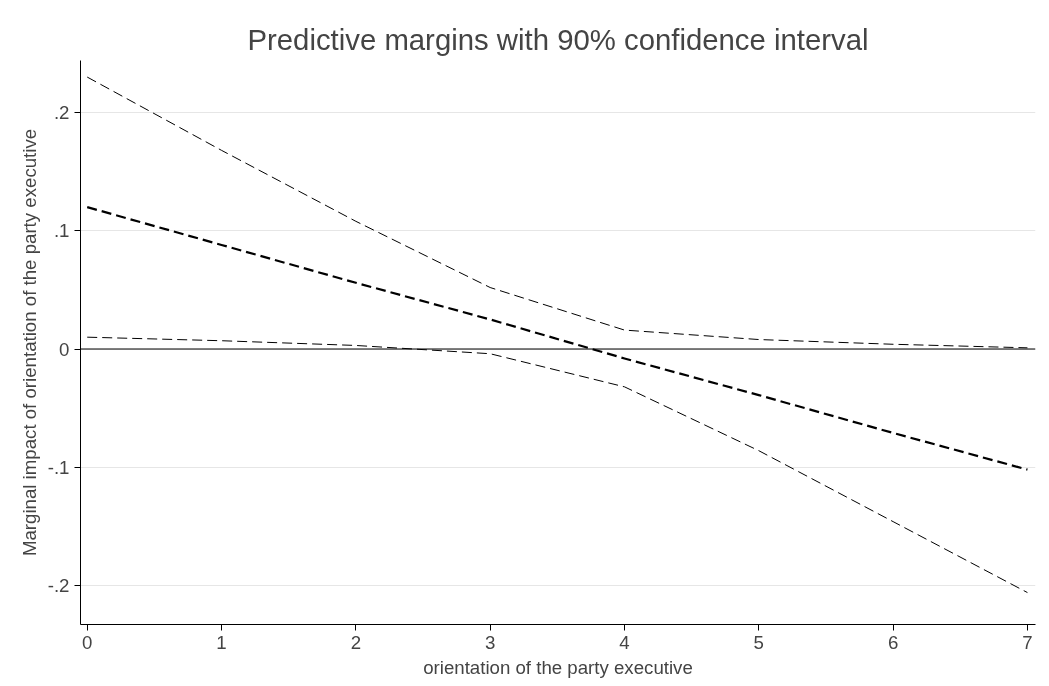 The image size is (1049, 686). What do you see at coordinates (893, 642) in the screenshot?
I see `x-tick-label: 6` at bounding box center [893, 642].